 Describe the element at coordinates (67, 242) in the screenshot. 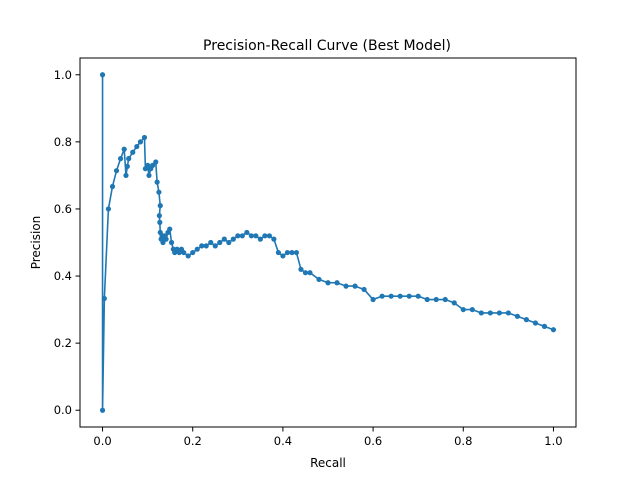

I see `y-axis: 0.0 0.2 0.4 0.6 0.8 1.0` at that location.